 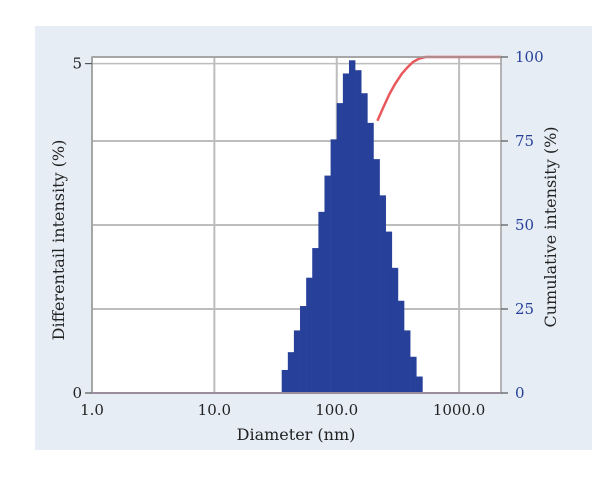 I want to click on x-tick-label: 100.0, so click(x=336, y=410).